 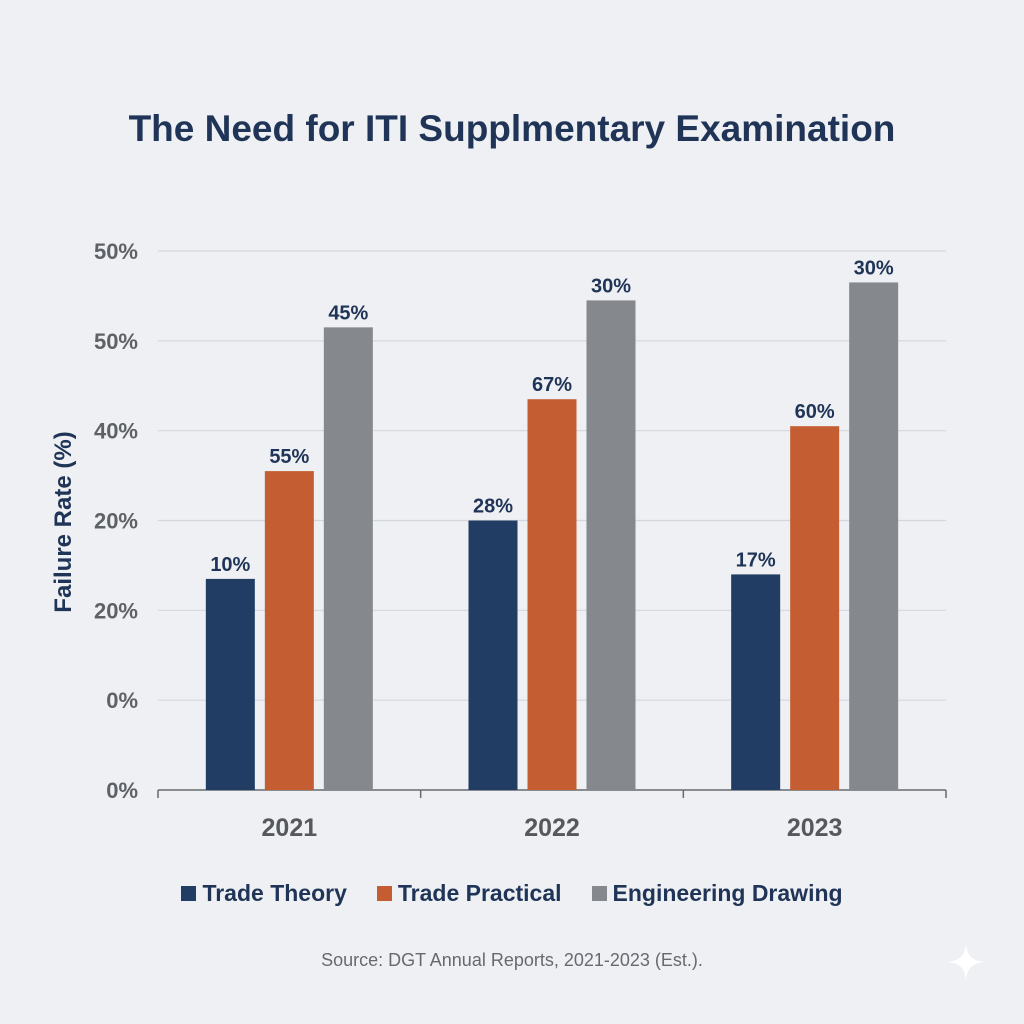 What do you see at coordinates (230, 565) in the screenshot?
I see `data-label: 10%` at bounding box center [230, 565].